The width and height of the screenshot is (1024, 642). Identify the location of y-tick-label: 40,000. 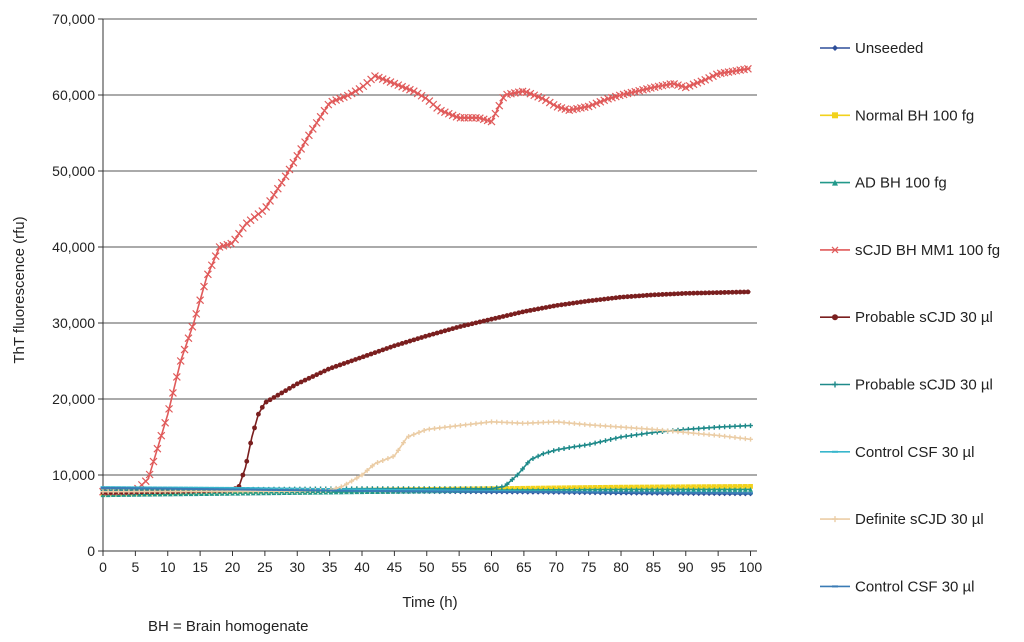
(73, 247).